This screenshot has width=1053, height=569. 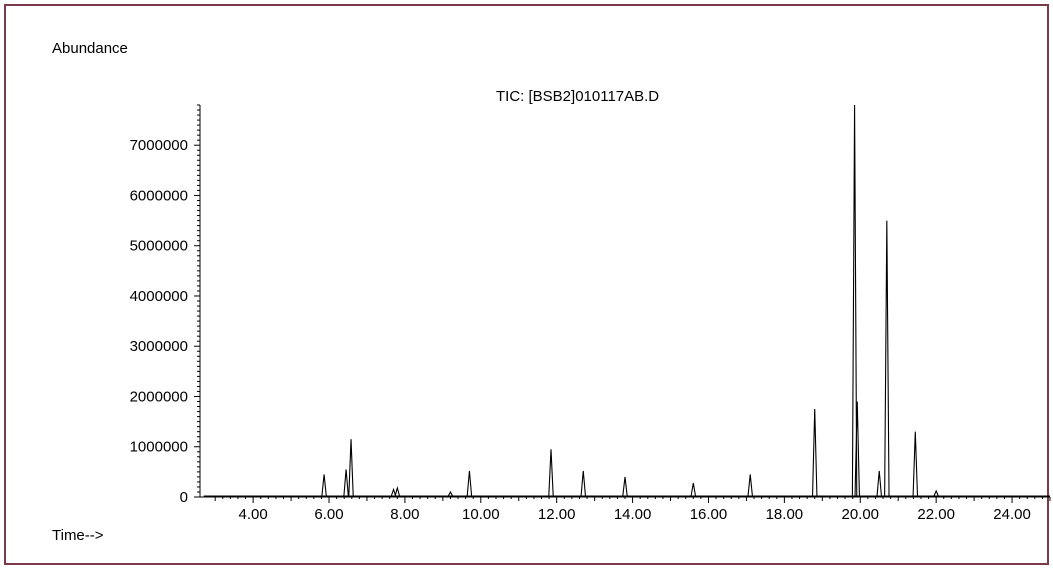 What do you see at coordinates (159, 195) in the screenshot?
I see `y-tick-label: 6000000` at bounding box center [159, 195].